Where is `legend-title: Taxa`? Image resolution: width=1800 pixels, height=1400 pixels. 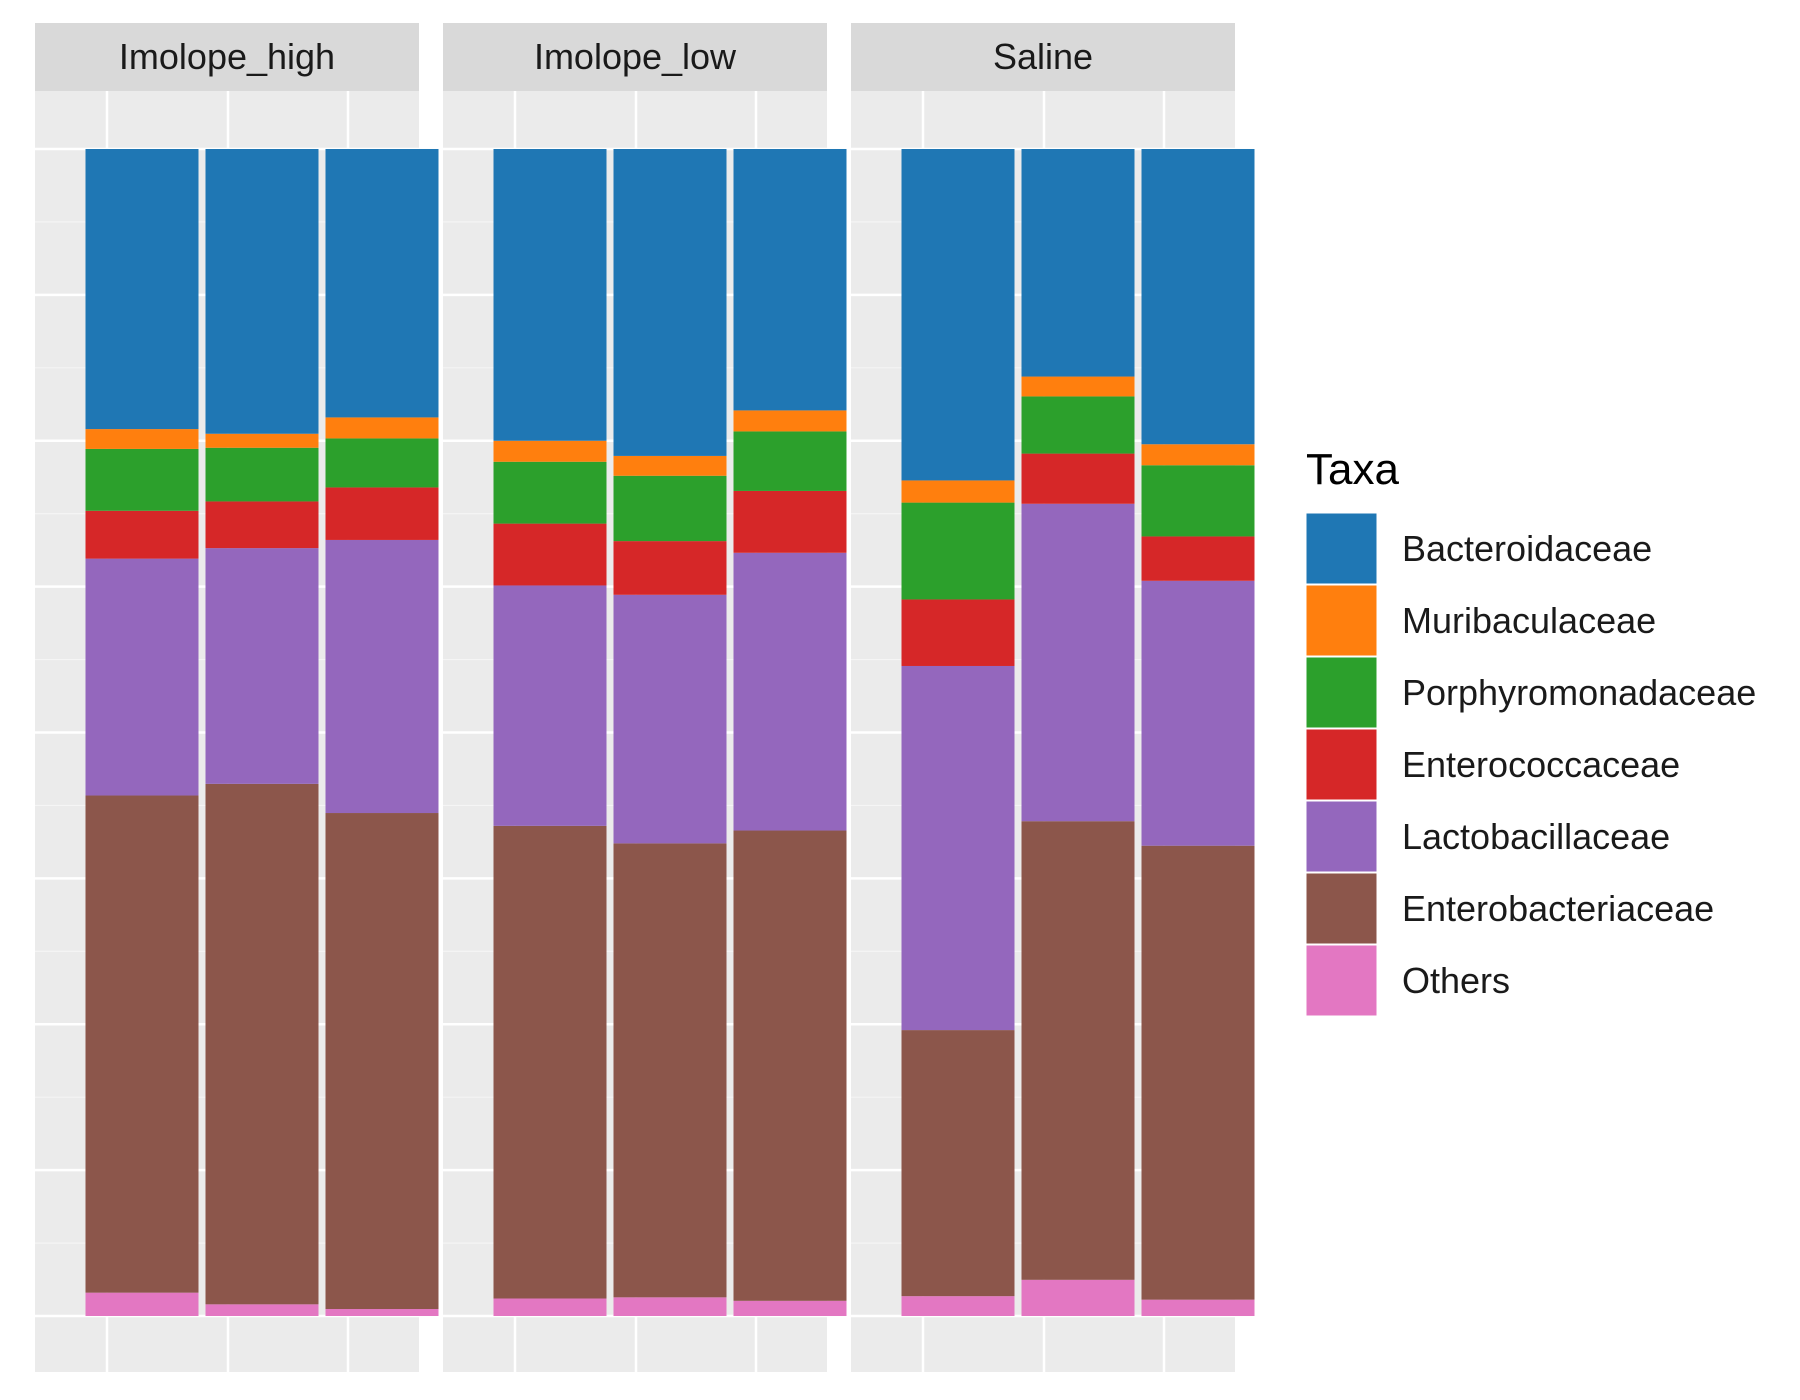 legend-title: Taxa is located at coordinates (1352, 469).